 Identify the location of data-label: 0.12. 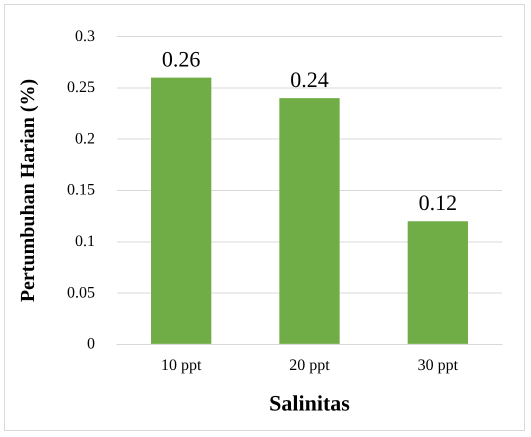
(438, 203).